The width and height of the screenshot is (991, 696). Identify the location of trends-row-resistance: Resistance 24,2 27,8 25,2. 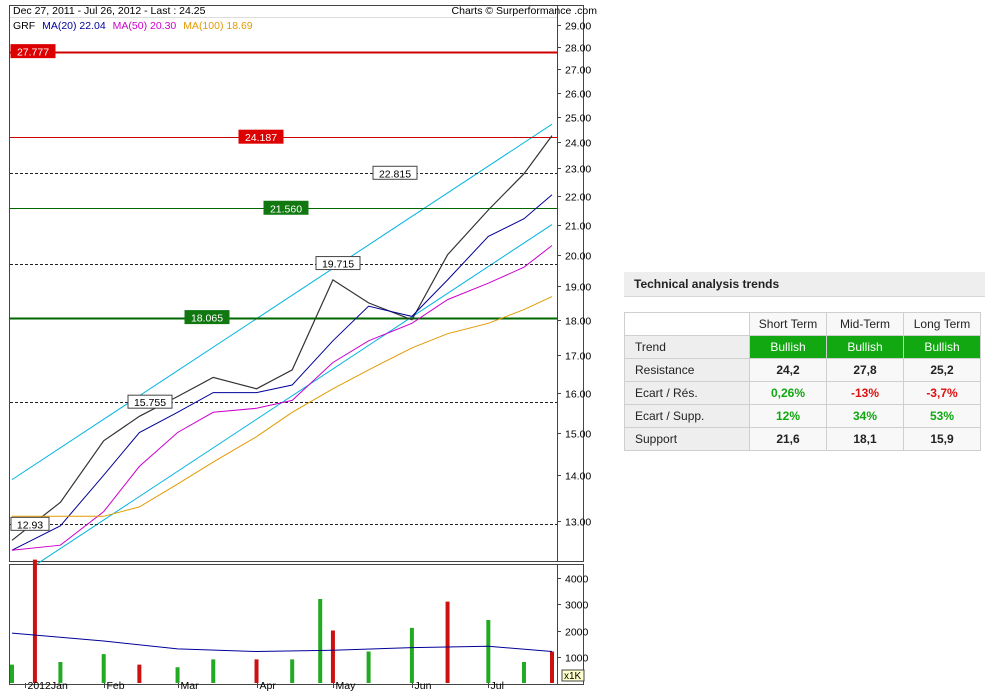
(802, 370).